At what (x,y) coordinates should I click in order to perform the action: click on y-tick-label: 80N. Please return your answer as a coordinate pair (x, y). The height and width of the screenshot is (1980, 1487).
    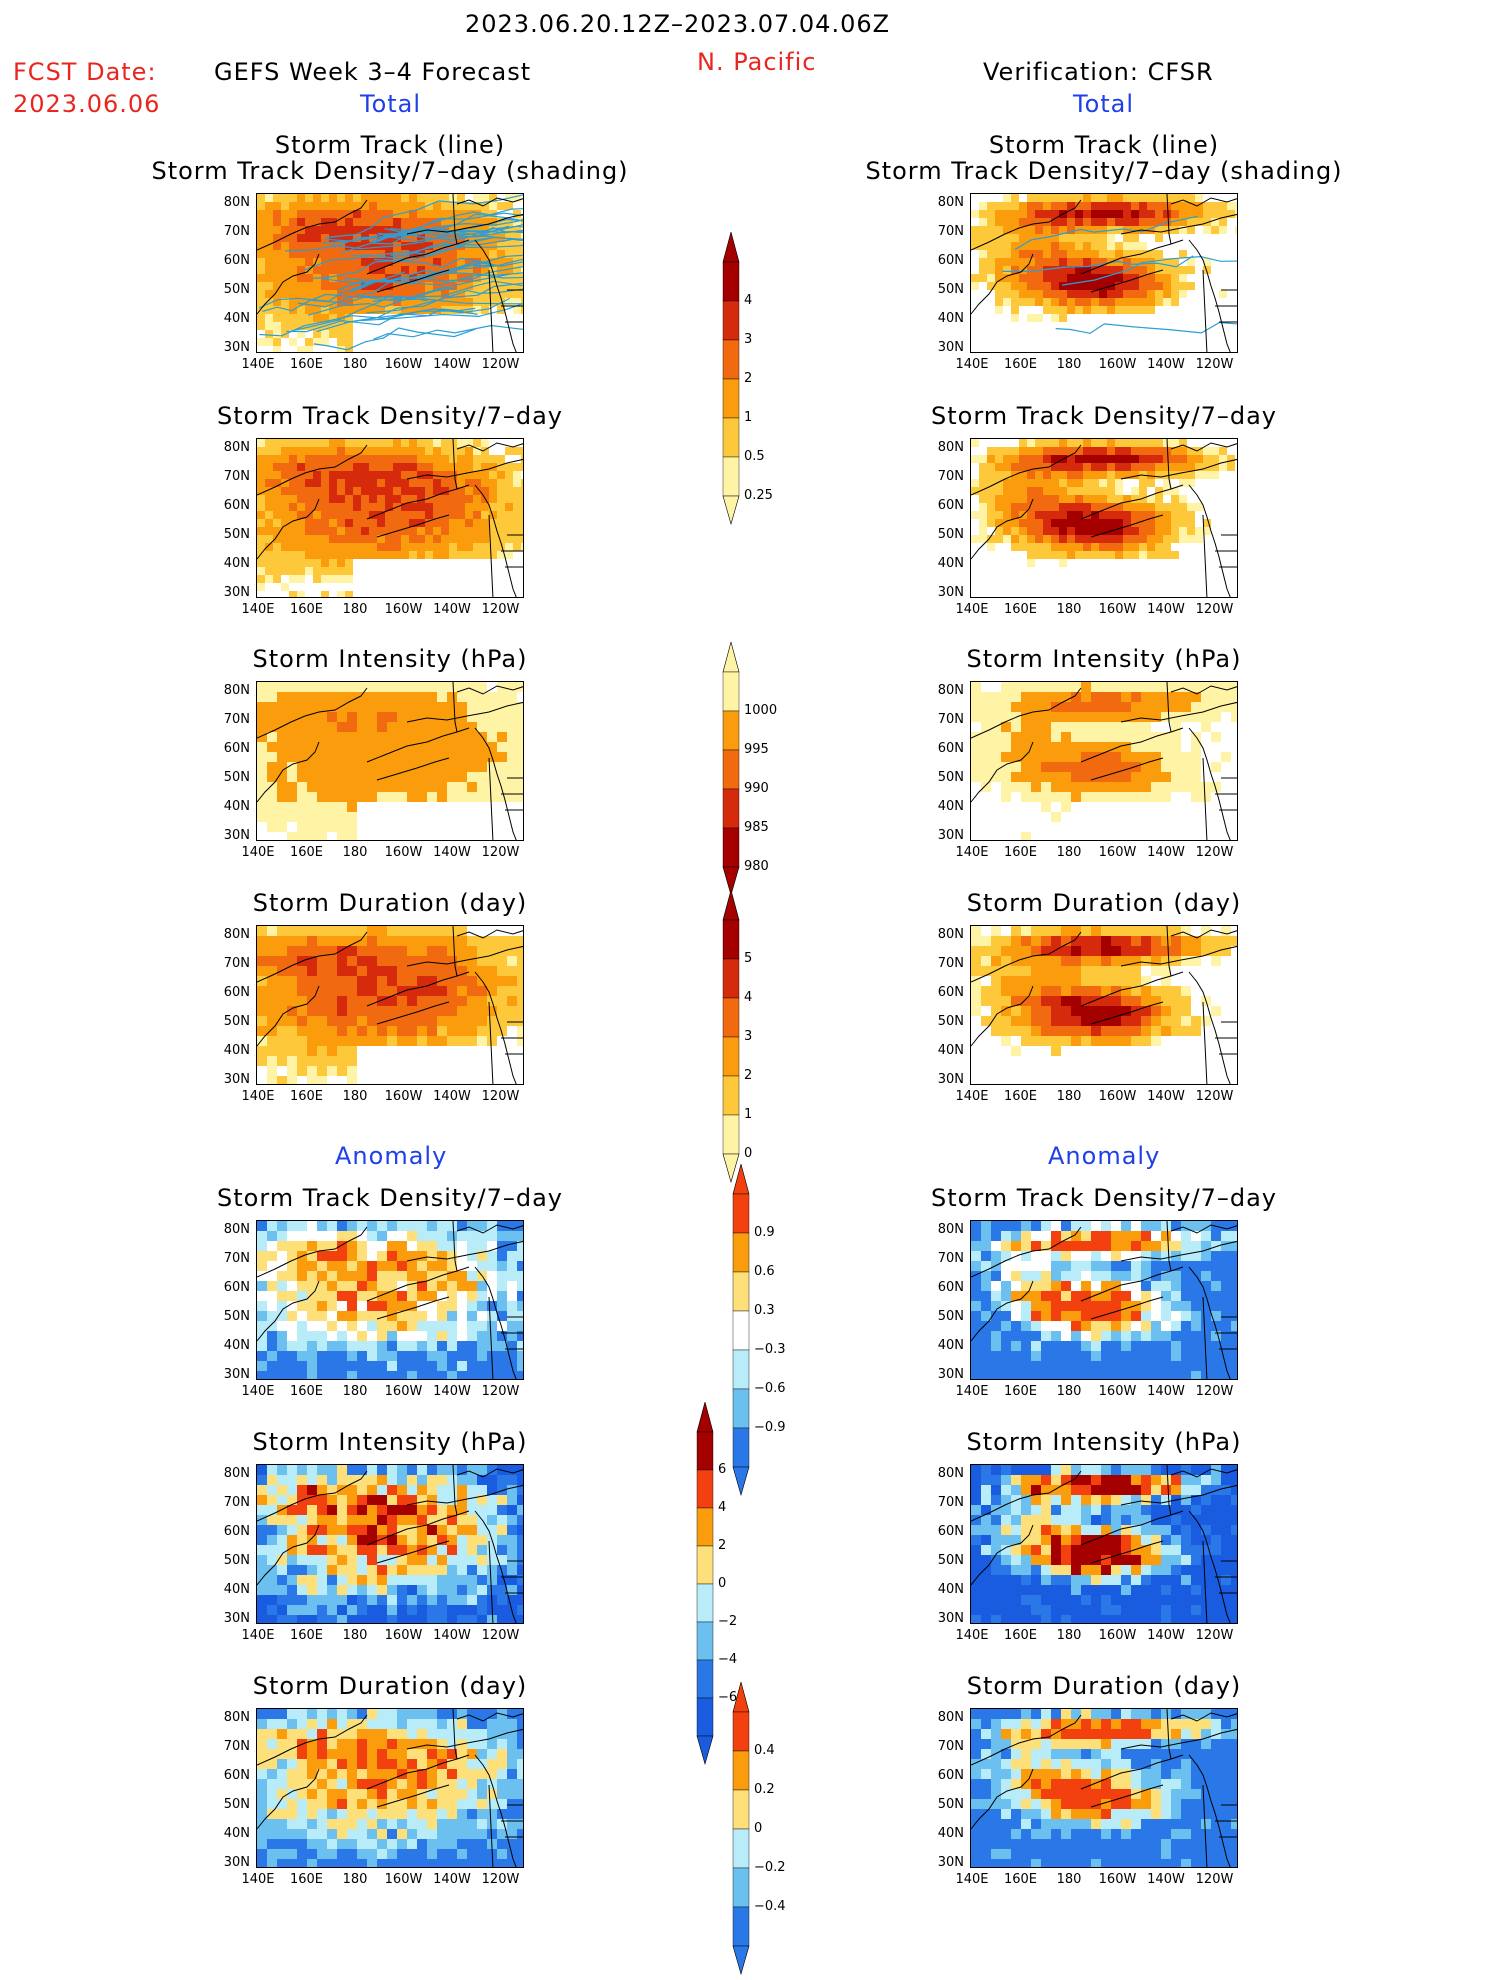
    Looking at the image, I should click on (947, 934).